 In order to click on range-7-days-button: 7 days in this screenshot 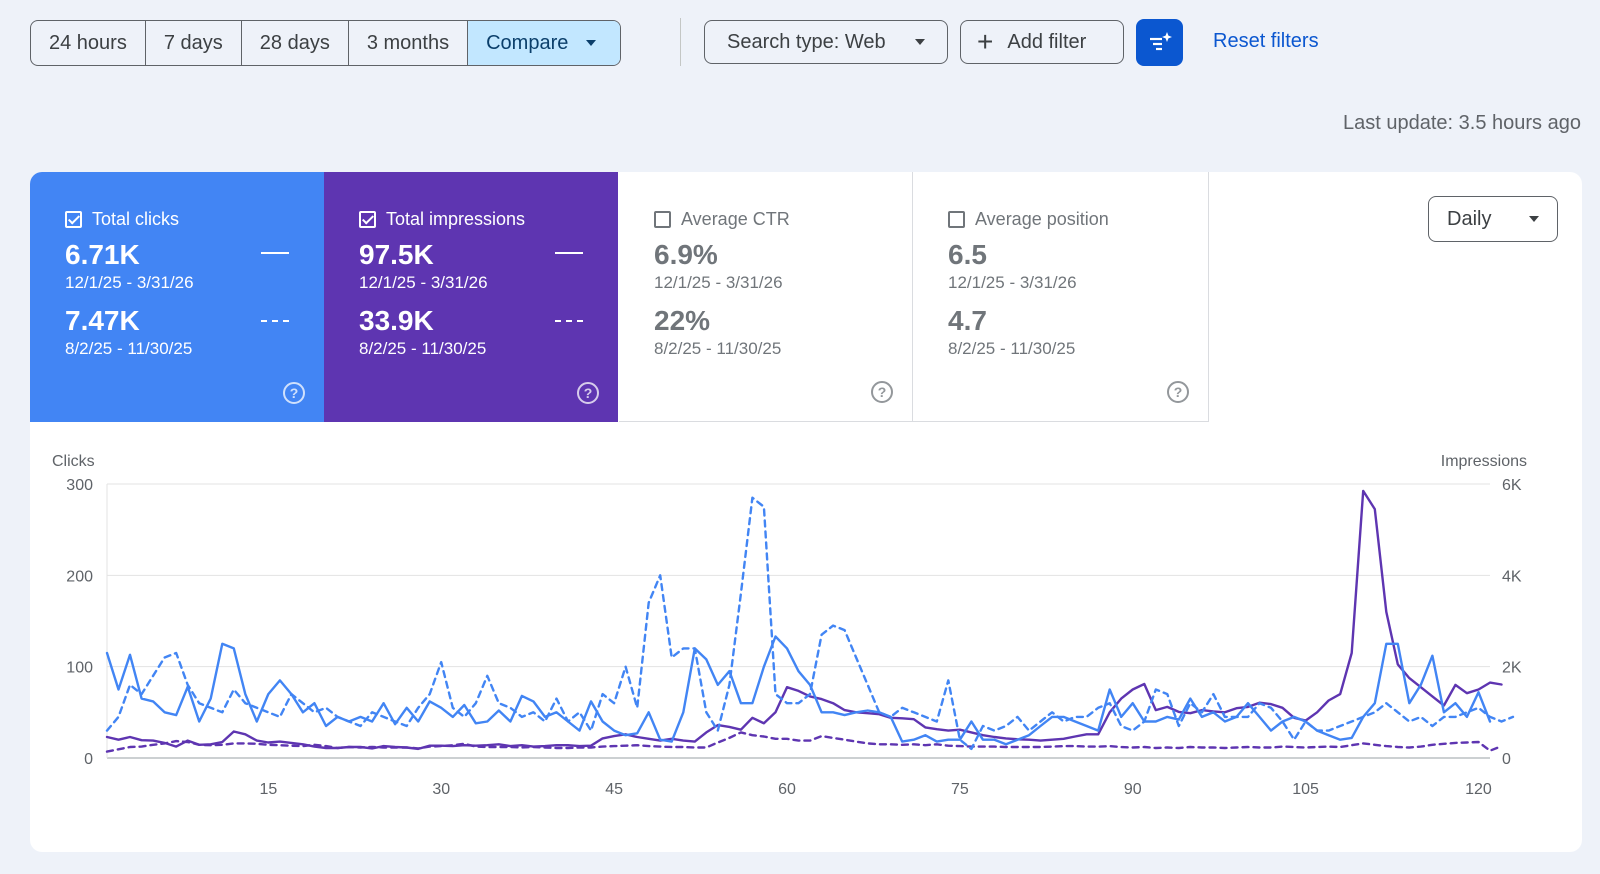, I will do `click(194, 43)`.